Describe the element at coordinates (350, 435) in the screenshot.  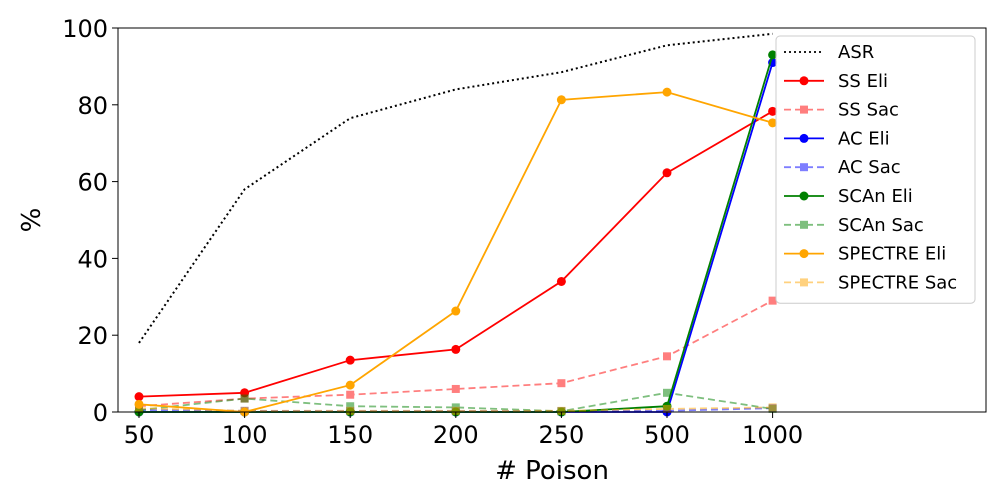
I see `x-tick-label: 150` at that location.